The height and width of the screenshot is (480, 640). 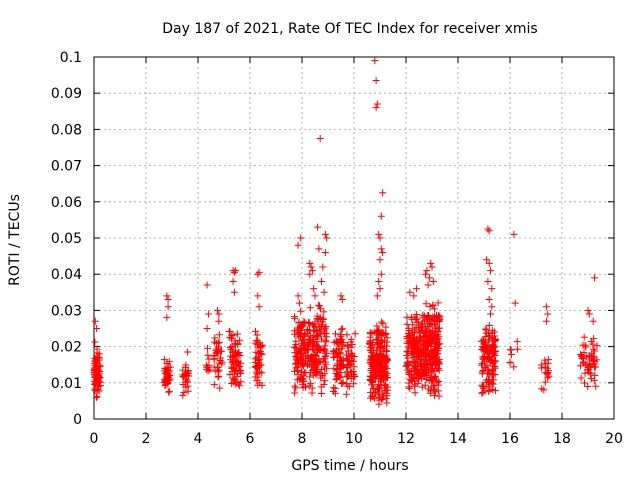 I want to click on x-tick-label: 6, so click(x=250, y=439).